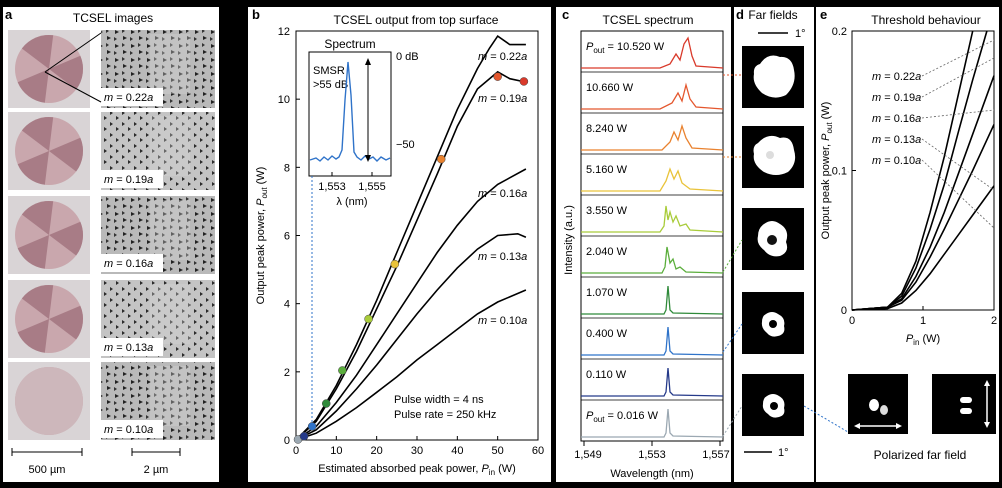  Describe the element at coordinates (827, 171) in the screenshot. I see `panel-e-ylabel: Output peak power, Pout (W)` at that location.